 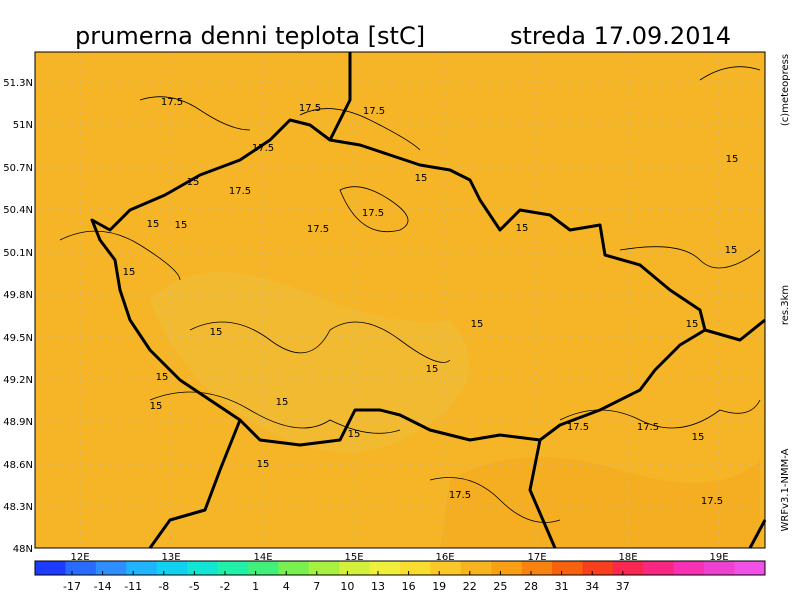 I want to click on colorbar-tick-label: 22, so click(x=470, y=586).